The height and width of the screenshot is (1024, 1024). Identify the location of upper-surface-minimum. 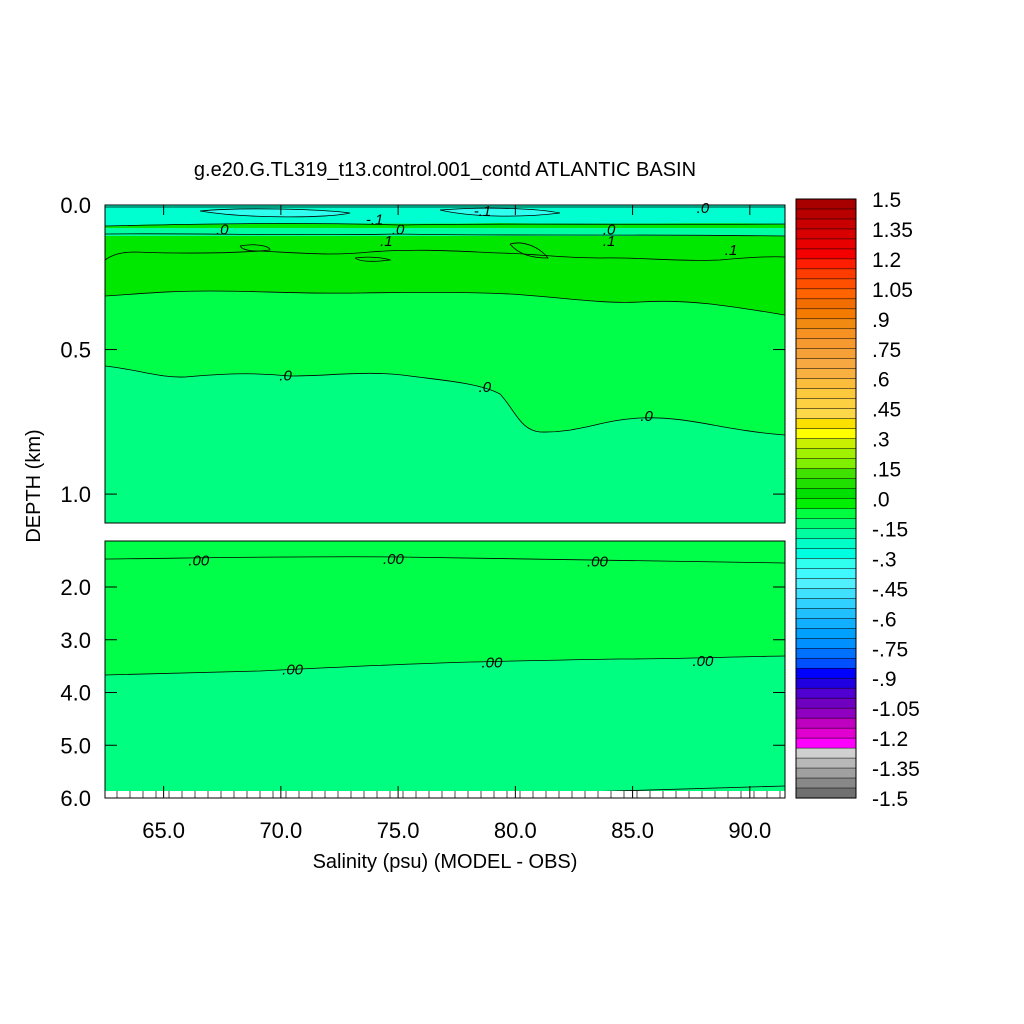
(380, 212).